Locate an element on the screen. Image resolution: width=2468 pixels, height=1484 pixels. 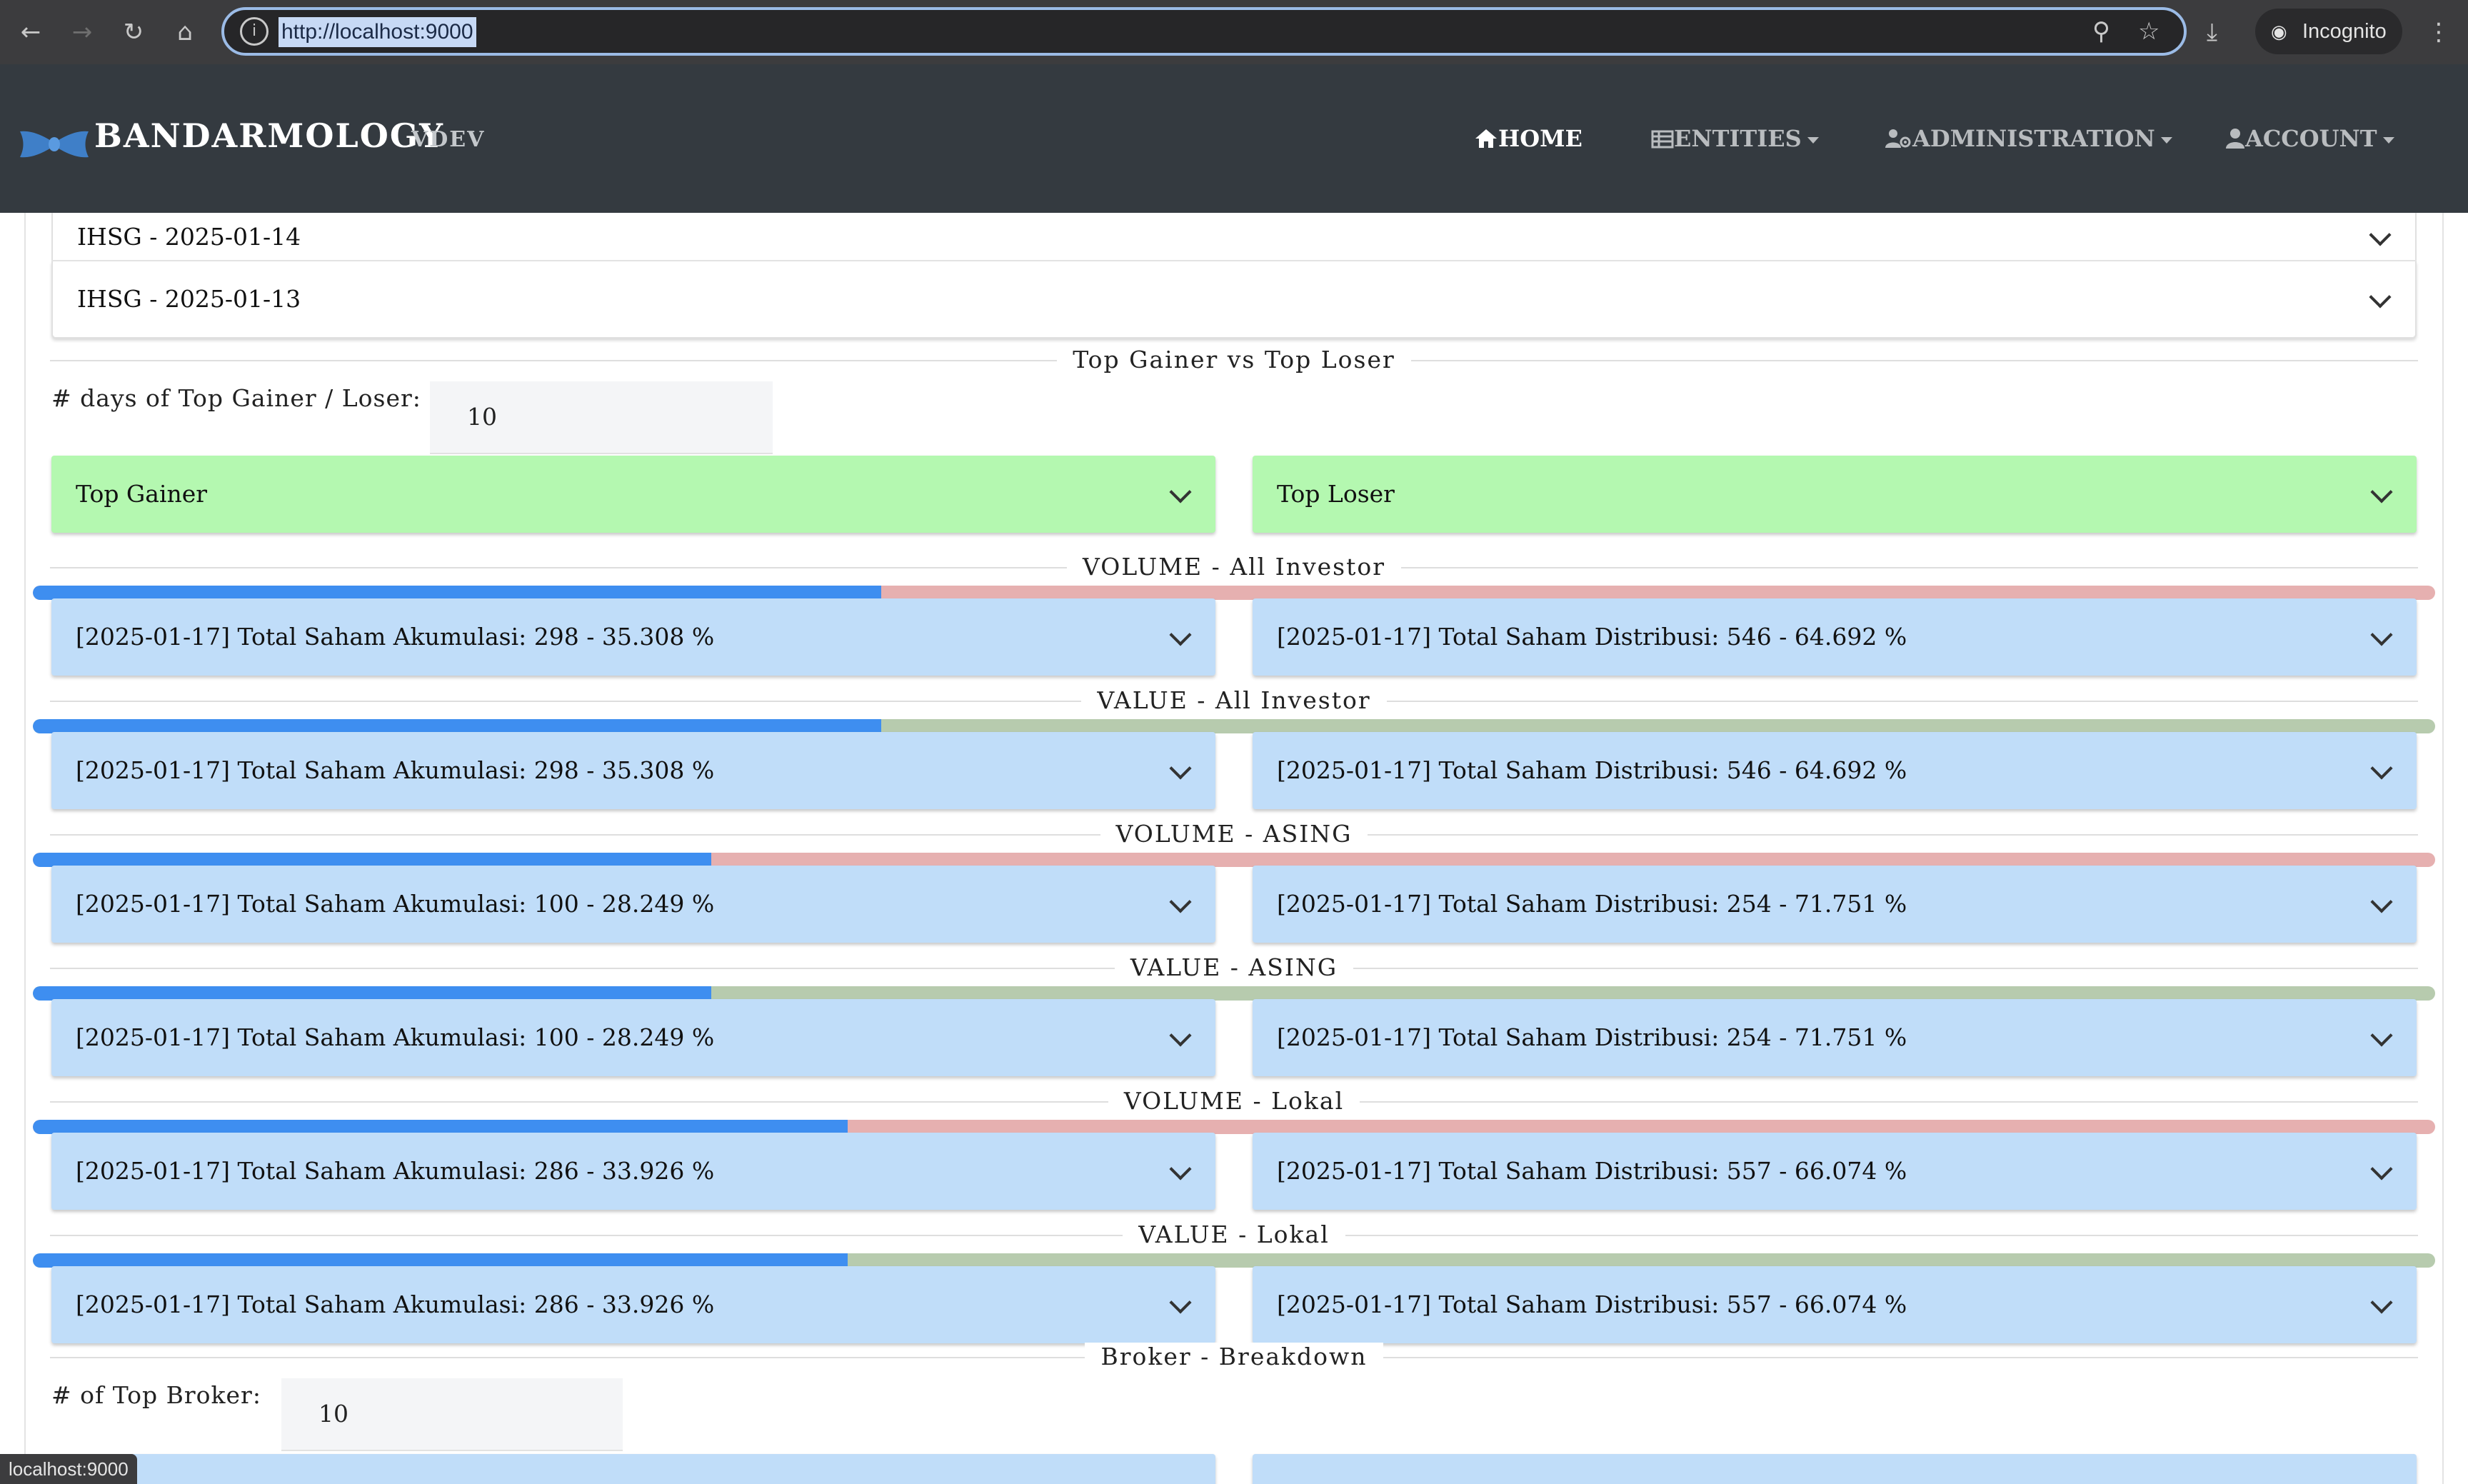
days-input-value: 10 is located at coordinates (482, 417).